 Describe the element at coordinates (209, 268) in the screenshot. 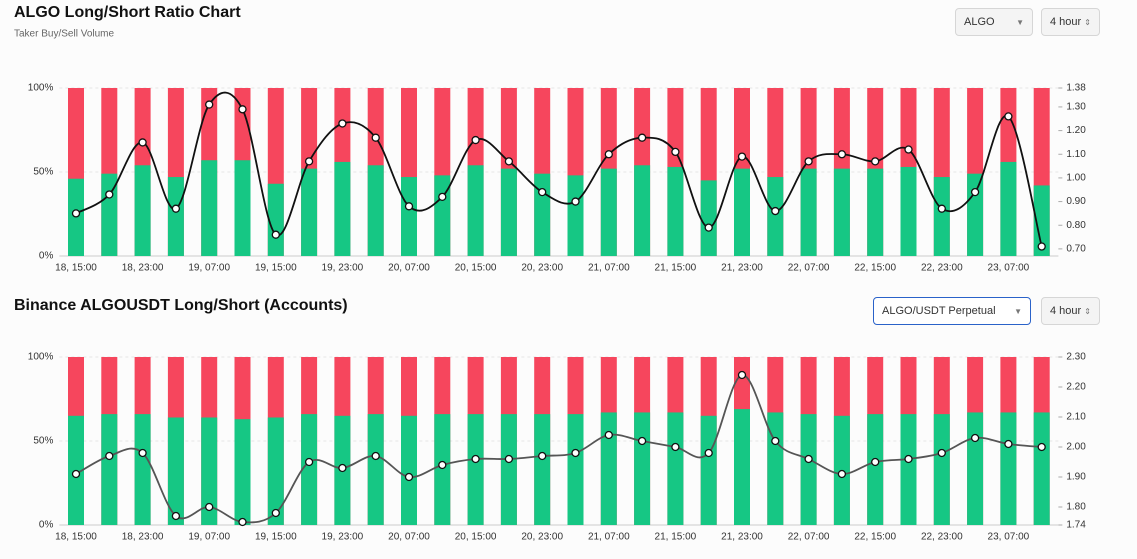

I see `x-tick-label: 19, 07:00` at that location.